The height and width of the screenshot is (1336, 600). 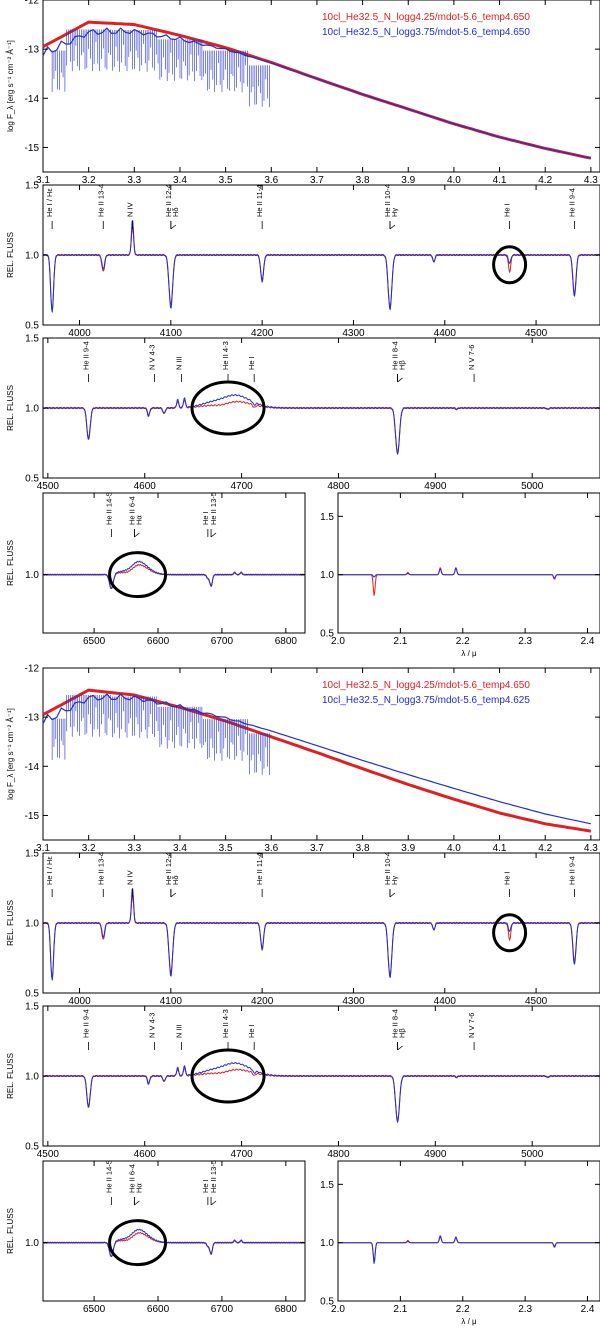 What do you see at coordinates (32, 994) in the screenshot?
I see `optical1-ytick-label: 0.5` at bounding box center [32, 994].